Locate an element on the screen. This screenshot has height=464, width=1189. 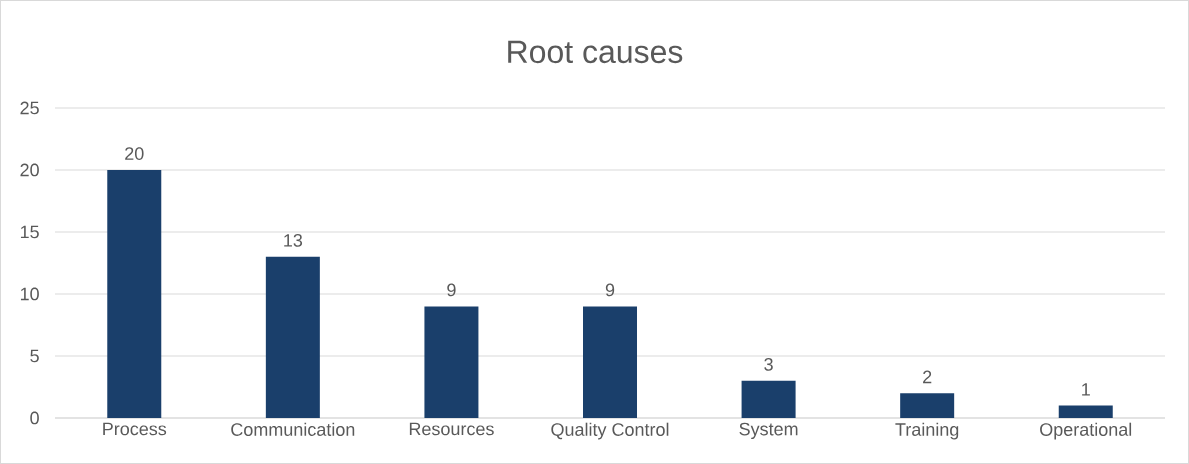
x-tick-label: Training is located at coordinates (927, 431).